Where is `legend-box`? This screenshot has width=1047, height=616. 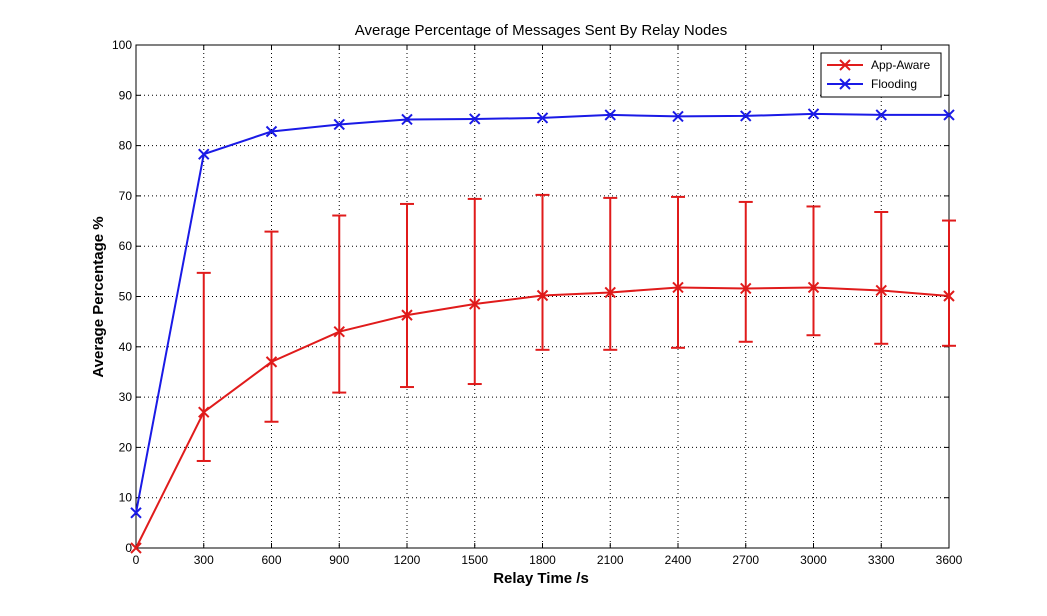
legend-box is located at coordinates (881, 75).